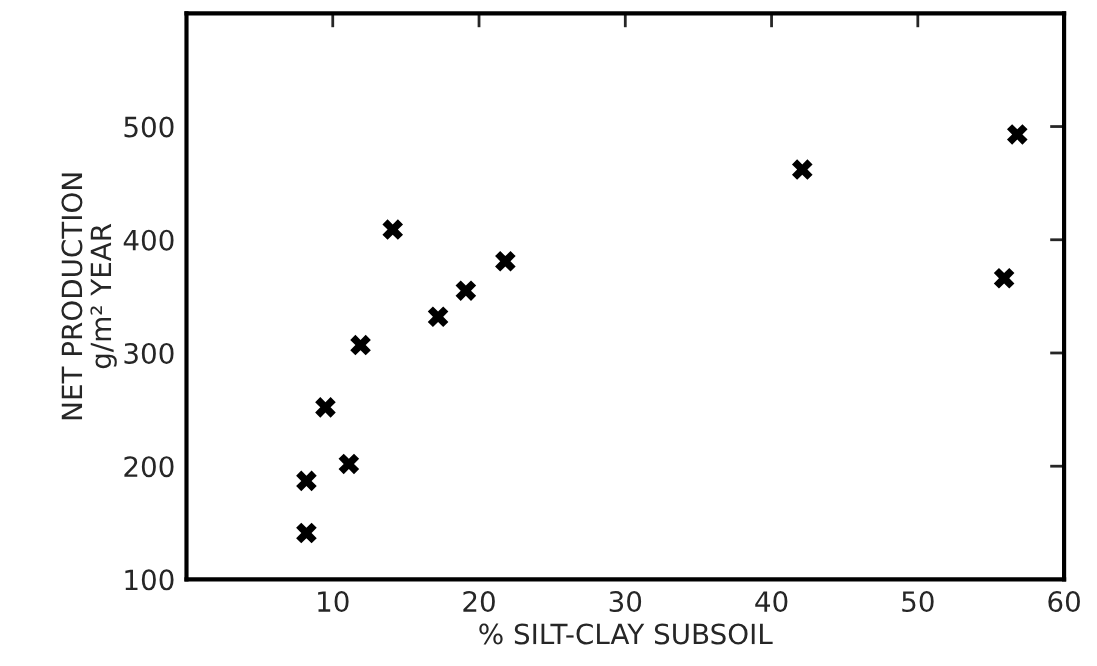  I want to click on x-tick-label: 10, so click(333, 602).